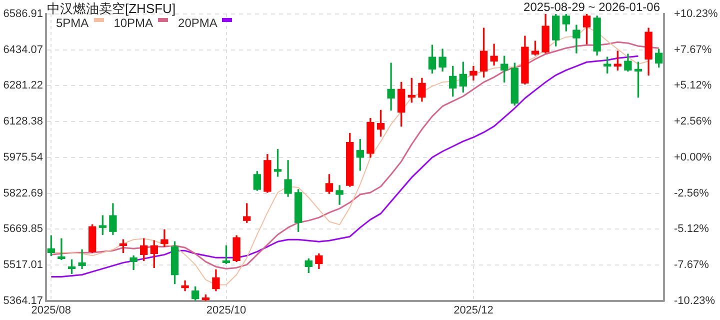 This screenshot has width=720, height=320. What do you see at coordinates (134, 23) in the screenshot?
I see `legend-label: 10PMA` at bounding box center [134, 23].